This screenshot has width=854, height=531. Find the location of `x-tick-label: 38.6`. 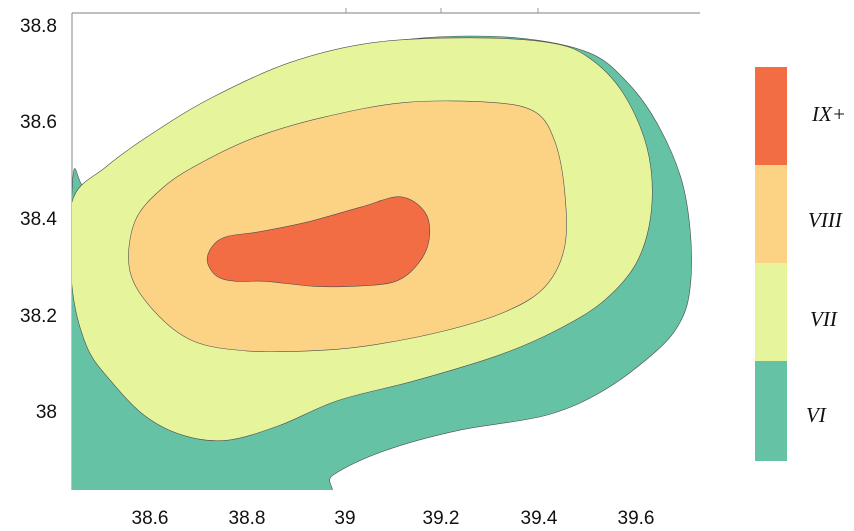

x-tick-label: 38.6 is located at coordinates (150, 518).